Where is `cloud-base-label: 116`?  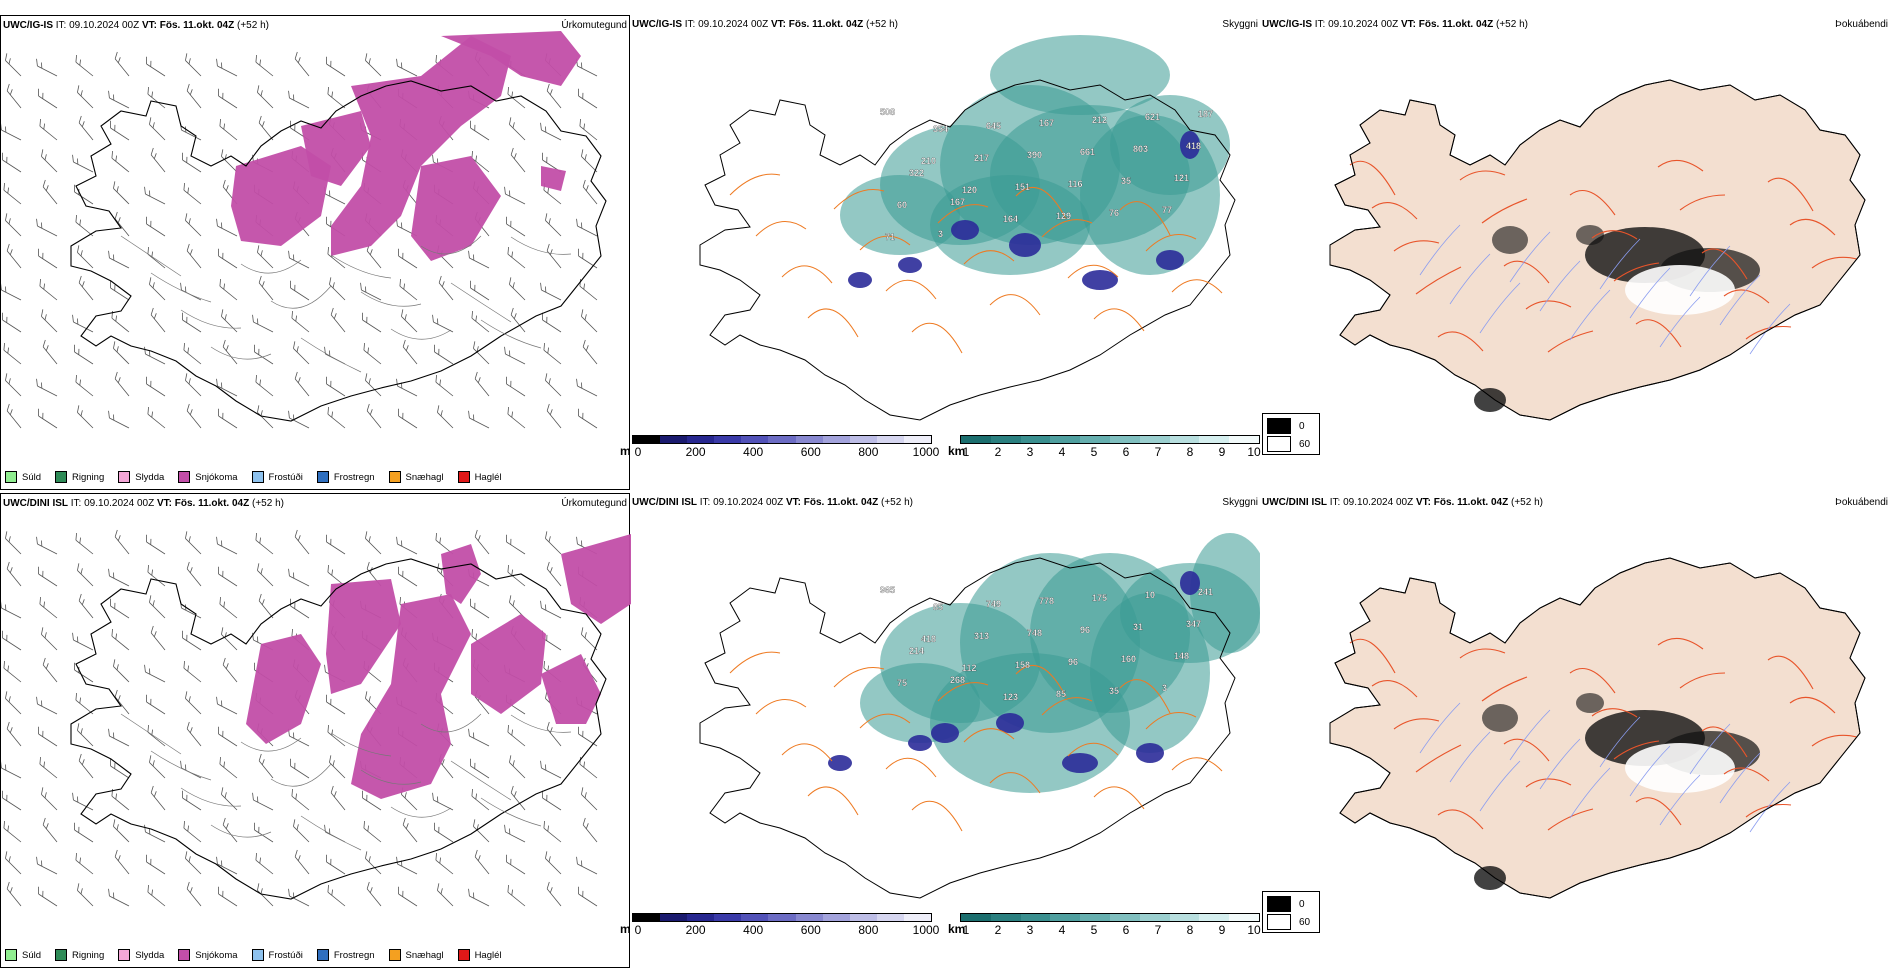 cloud-base-label: 116 is located at coordinates (1075, 184).